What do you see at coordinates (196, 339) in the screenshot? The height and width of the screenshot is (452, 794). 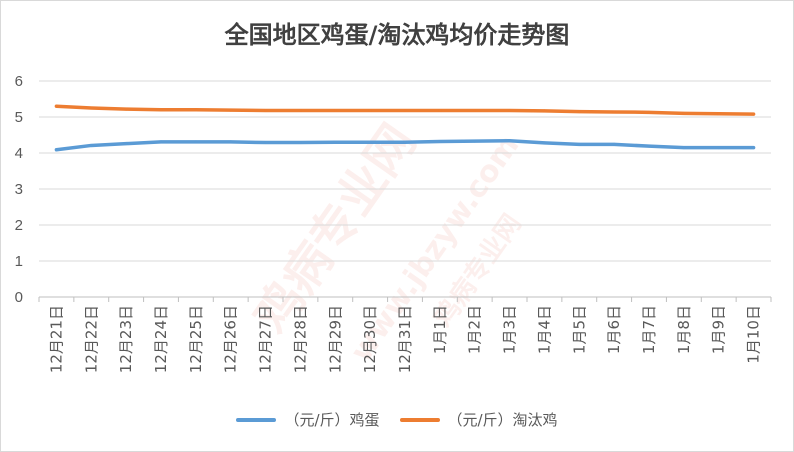 I see `x-tick-label: 12月25日` at bounding box center [196, 339].